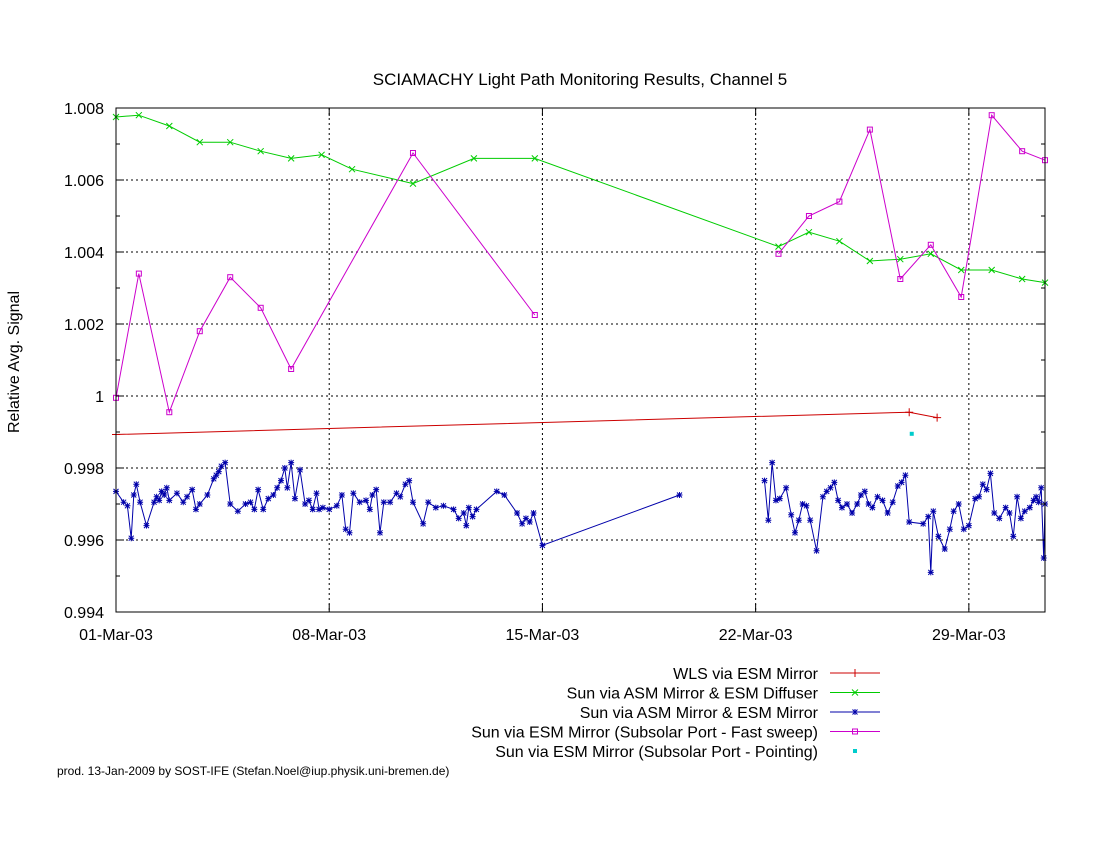 The image size is (1100, 850). Describe the element at coordinates (699, 713) in the screenshot. I see `legend-label: Sun via ASM Mirror & ESM Mirror` at that location.